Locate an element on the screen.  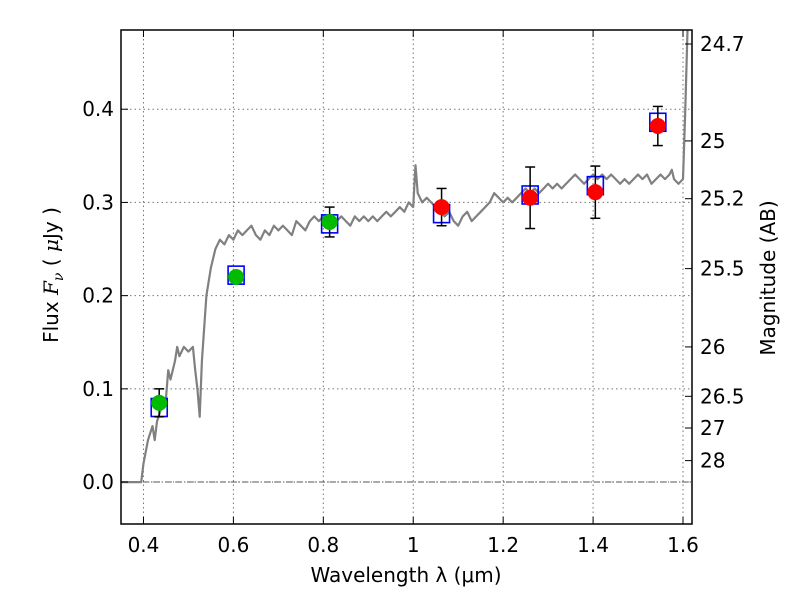
y-axis-label-mu: μ is located at coordinates (51, 245).